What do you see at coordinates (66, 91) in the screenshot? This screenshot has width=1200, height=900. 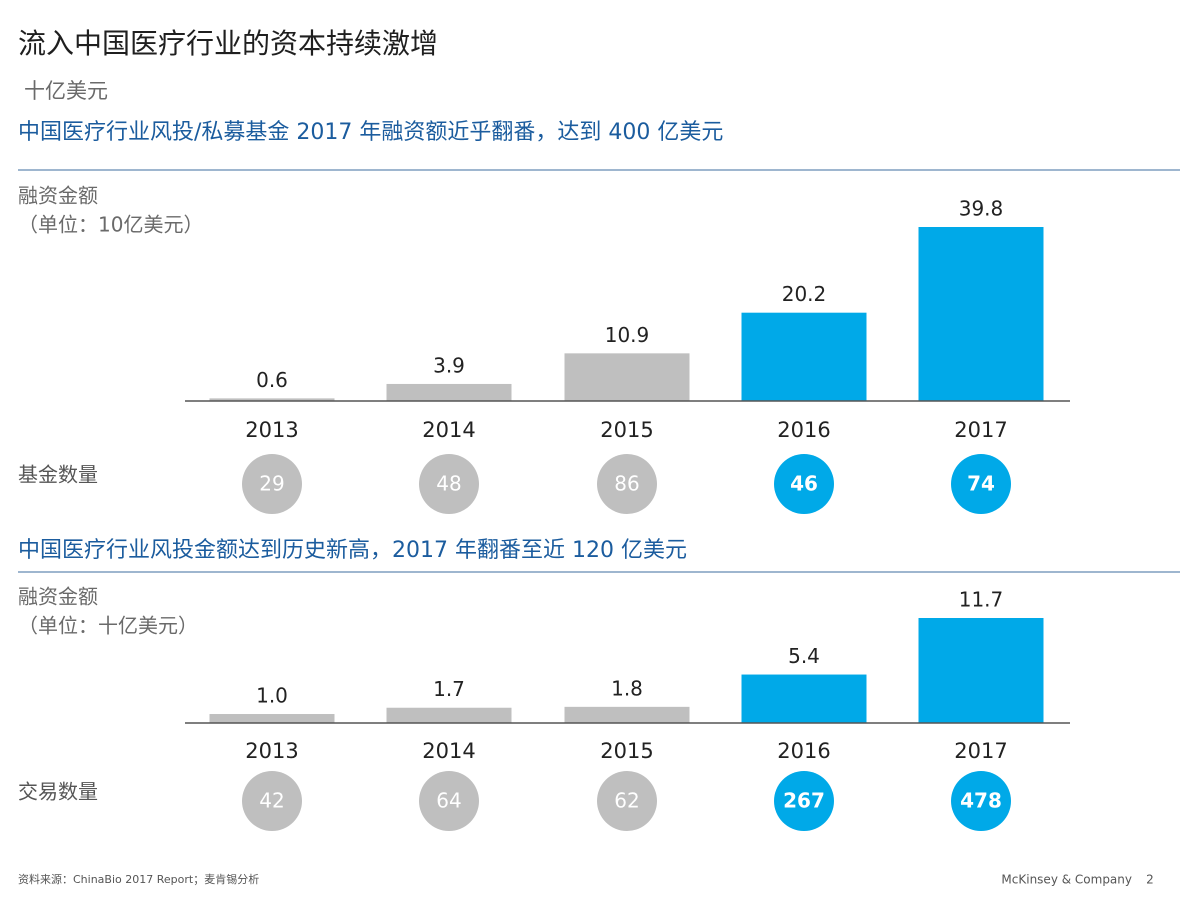 I see `unit: 十亿美元` at bounding box center [66, 91].